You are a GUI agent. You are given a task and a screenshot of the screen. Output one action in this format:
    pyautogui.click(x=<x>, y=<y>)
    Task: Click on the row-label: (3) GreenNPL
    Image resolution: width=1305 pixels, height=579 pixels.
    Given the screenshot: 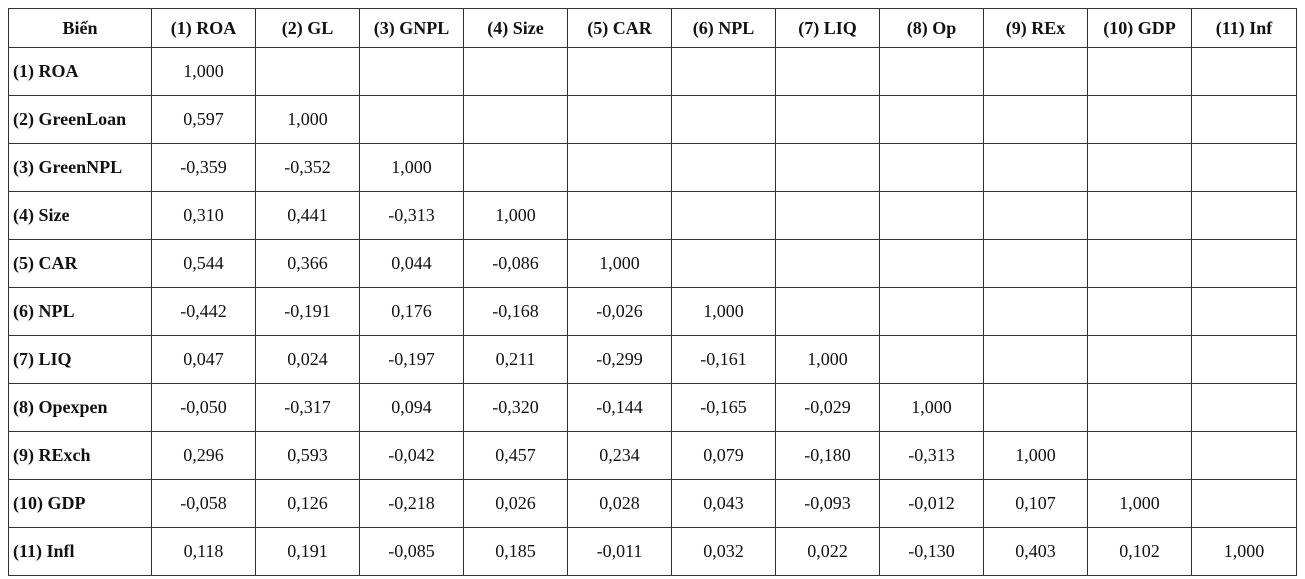 What is the action you would take?
    pyautogui.click(x=80, y=167)
    